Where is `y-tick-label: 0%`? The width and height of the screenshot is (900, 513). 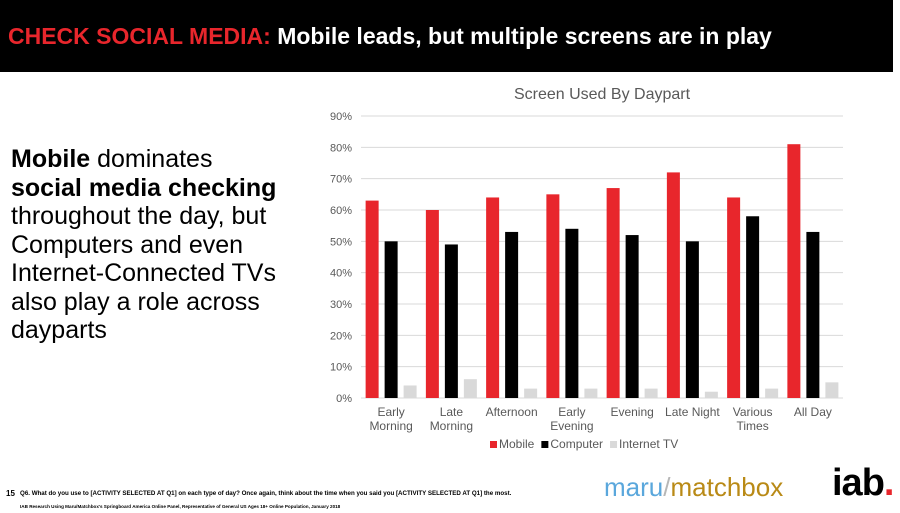 y-tick-label: 0% is located at coordinates (344, 399).